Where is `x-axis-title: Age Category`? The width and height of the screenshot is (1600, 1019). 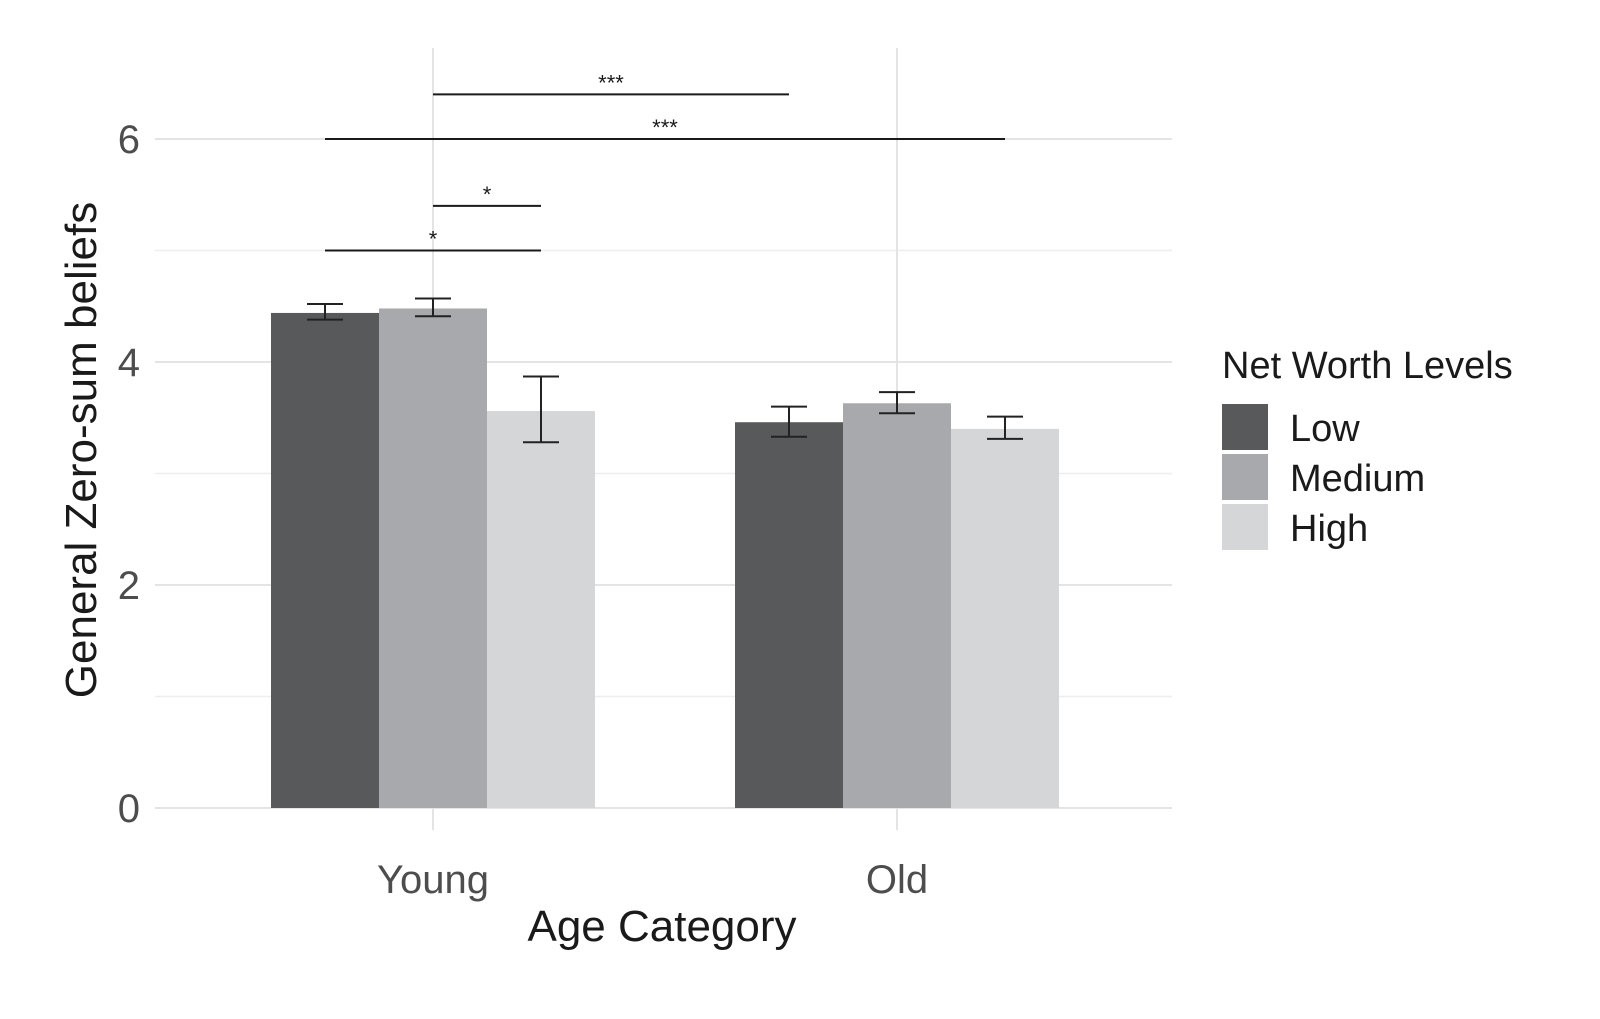 x-axis-title: Age Category is located at coordinates (661, 926).